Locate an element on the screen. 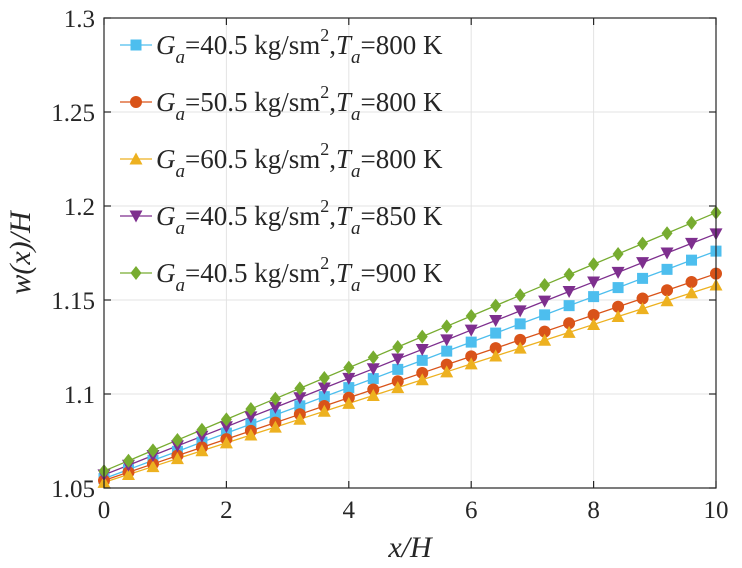 The image size is (742, 568). legend-entry-1: Ga=40.5 kg/sm2,Ta=800 K is located at coordinates (281, 46).